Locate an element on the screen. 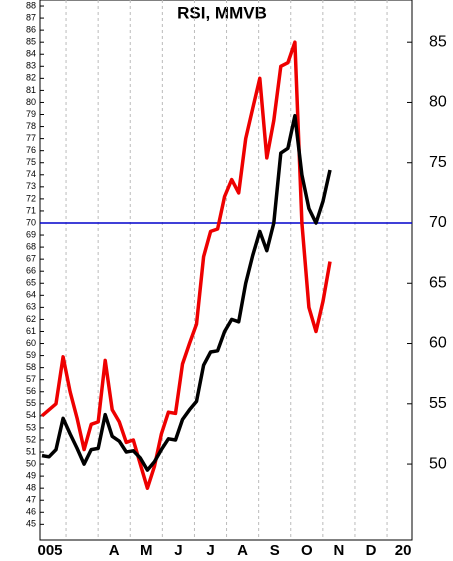  y-tick-label: 60 is located at coordinates (31, 343).